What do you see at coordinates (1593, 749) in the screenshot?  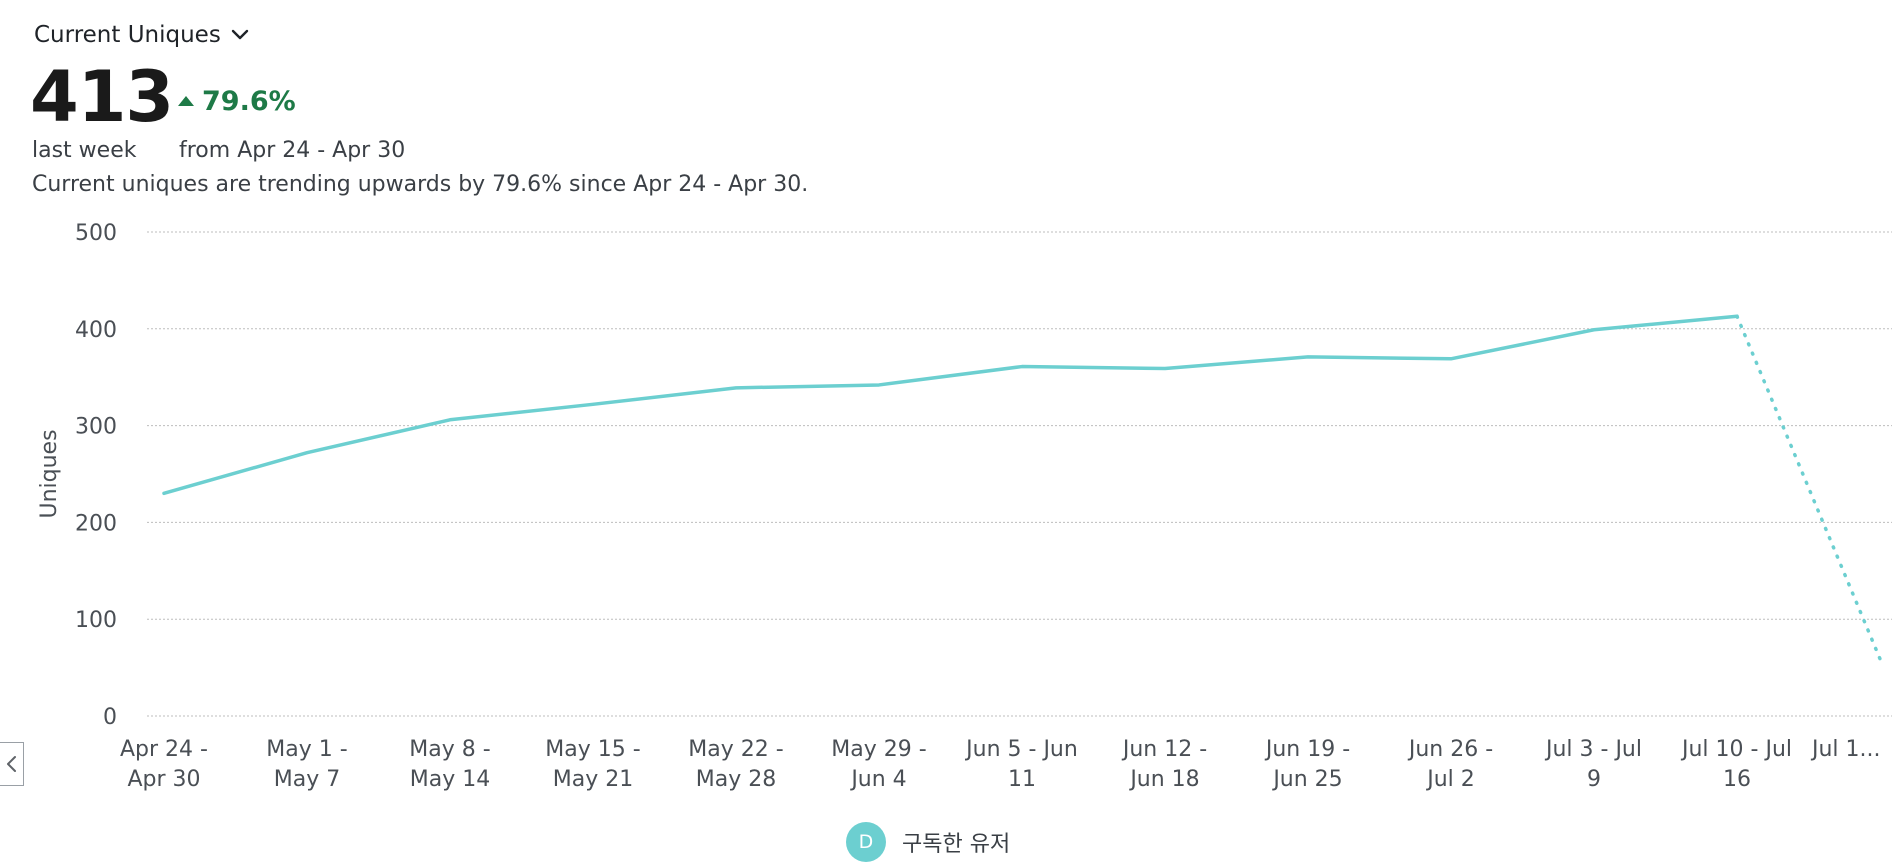 I see `x-tick-label-line: Jul 3 - Jul` at bounding box center [1593, 749].